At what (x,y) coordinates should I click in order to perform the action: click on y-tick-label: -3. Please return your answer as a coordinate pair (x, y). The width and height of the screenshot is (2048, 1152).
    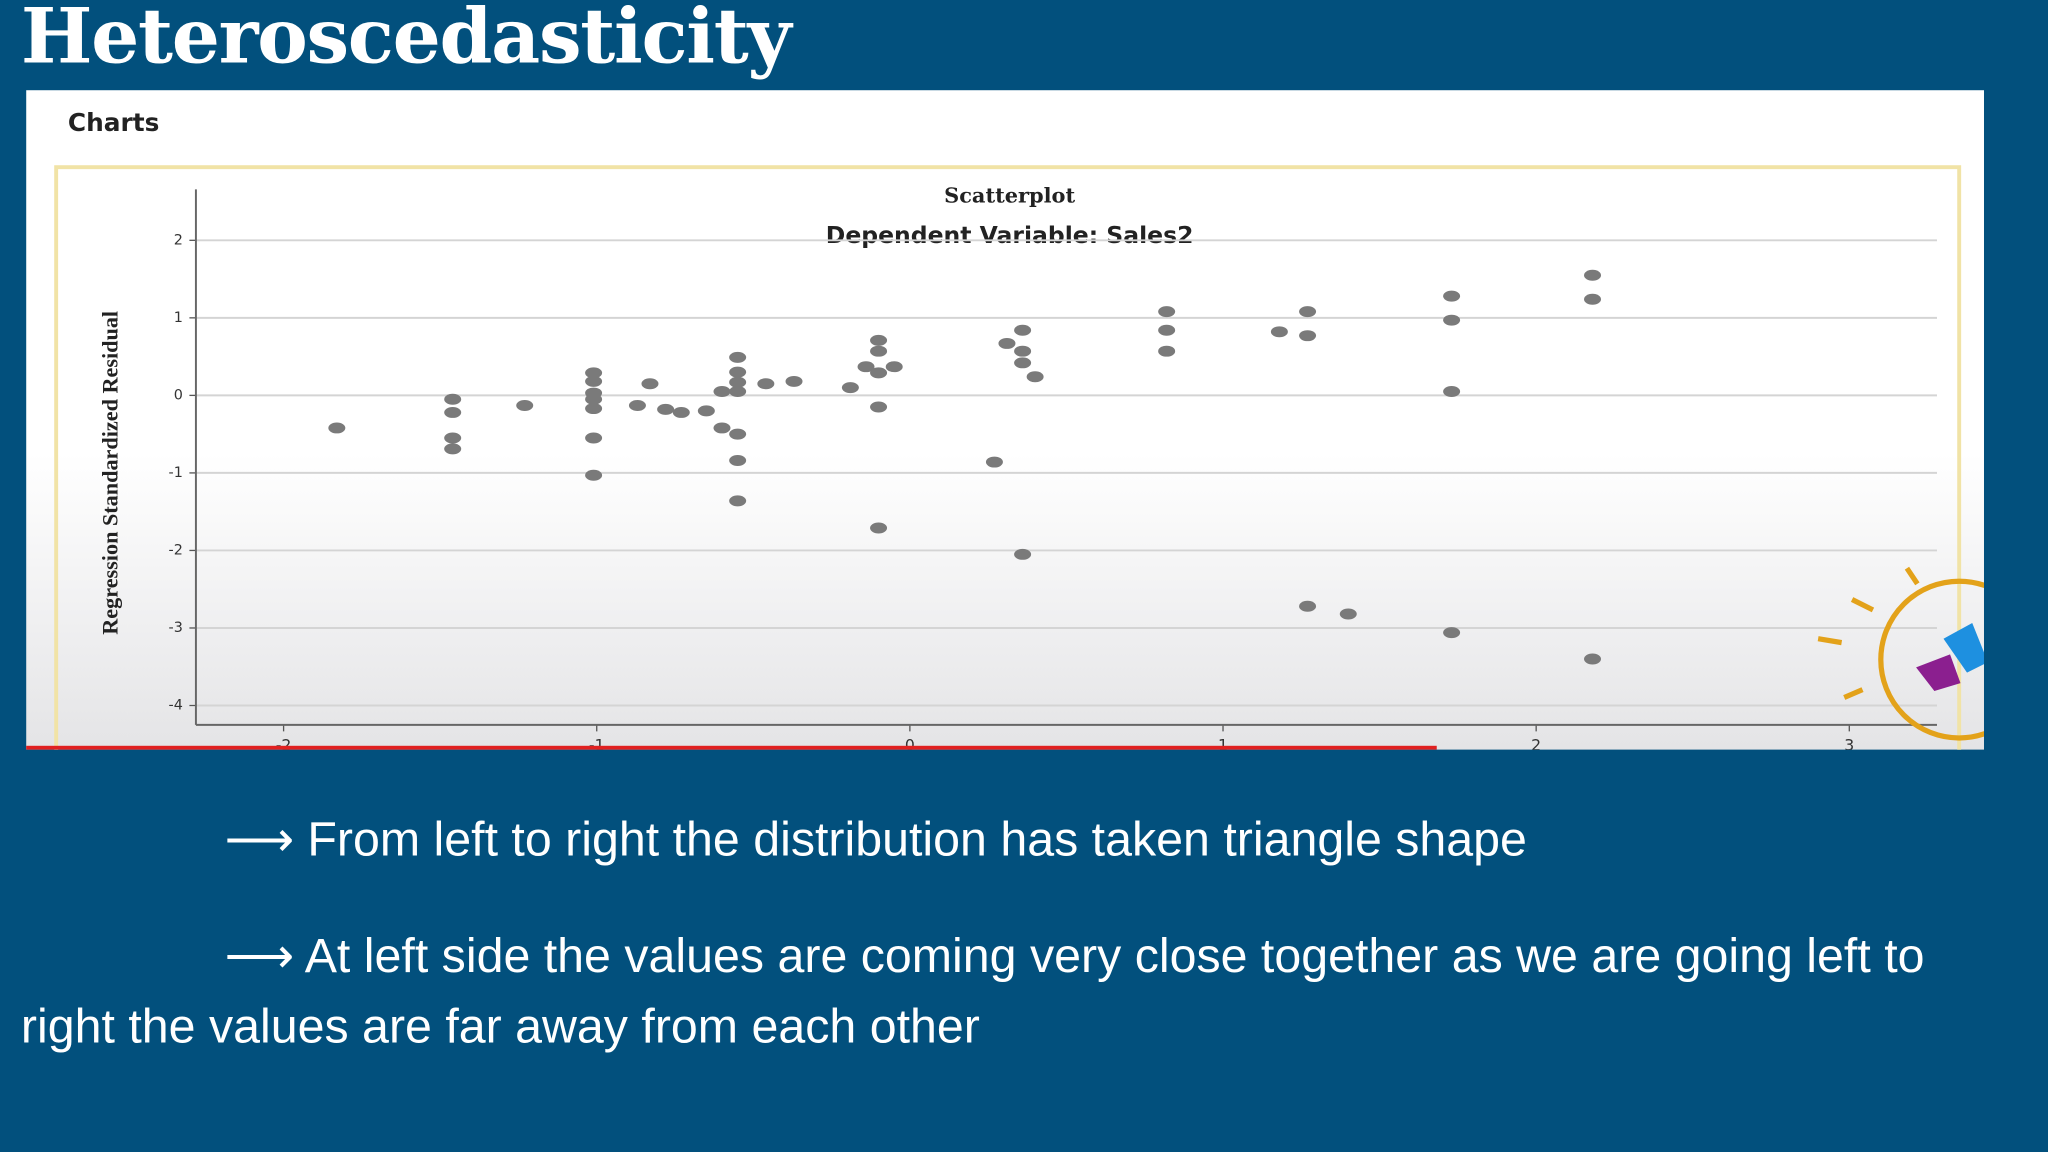
    Looking at the image, I should click on (176, 628).